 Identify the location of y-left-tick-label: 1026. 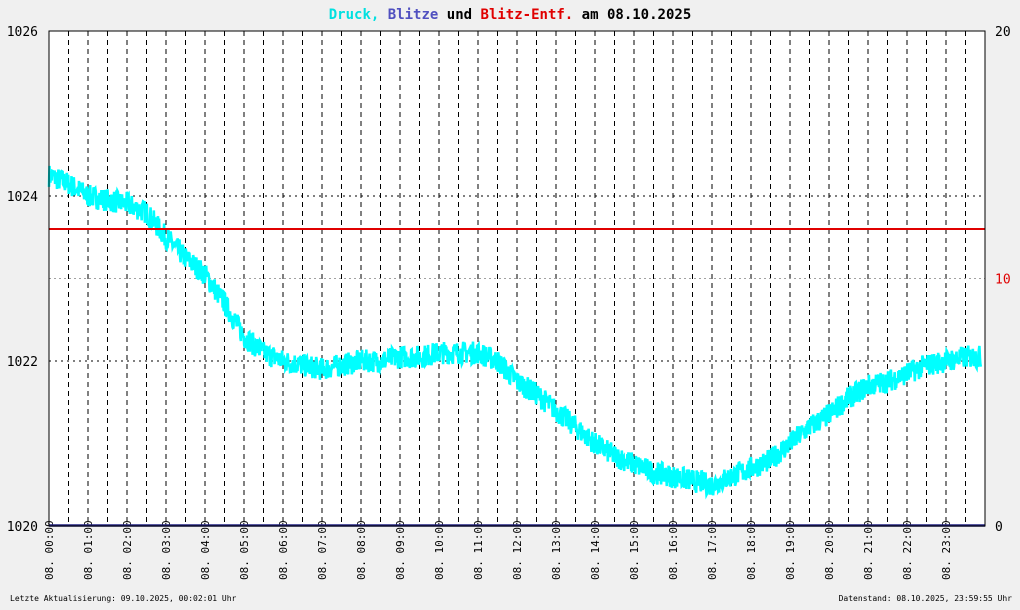
(22, 32).